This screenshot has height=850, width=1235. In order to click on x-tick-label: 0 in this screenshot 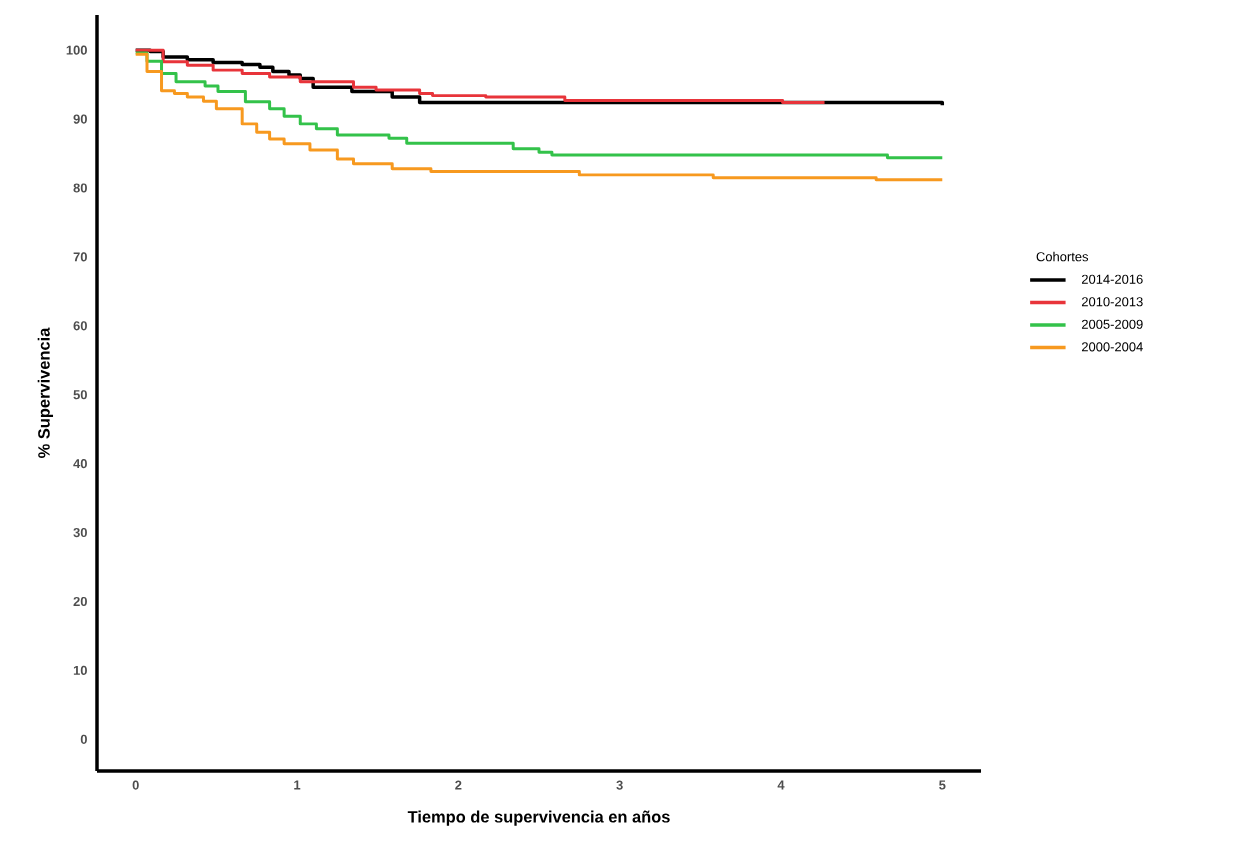, I will do `click(135, 785)`.